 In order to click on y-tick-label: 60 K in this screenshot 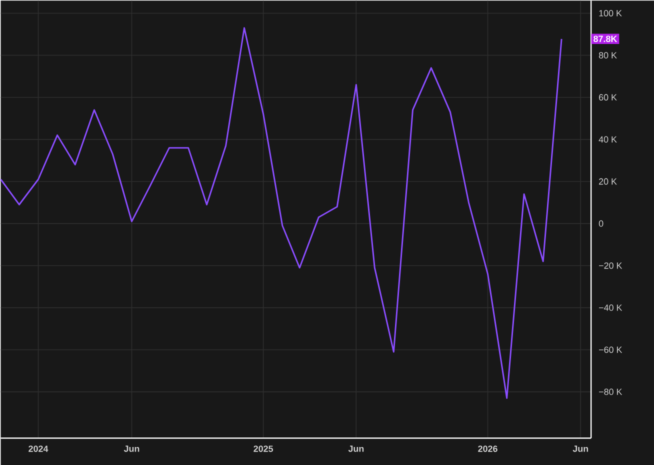, I will do `click(608, 97)`.